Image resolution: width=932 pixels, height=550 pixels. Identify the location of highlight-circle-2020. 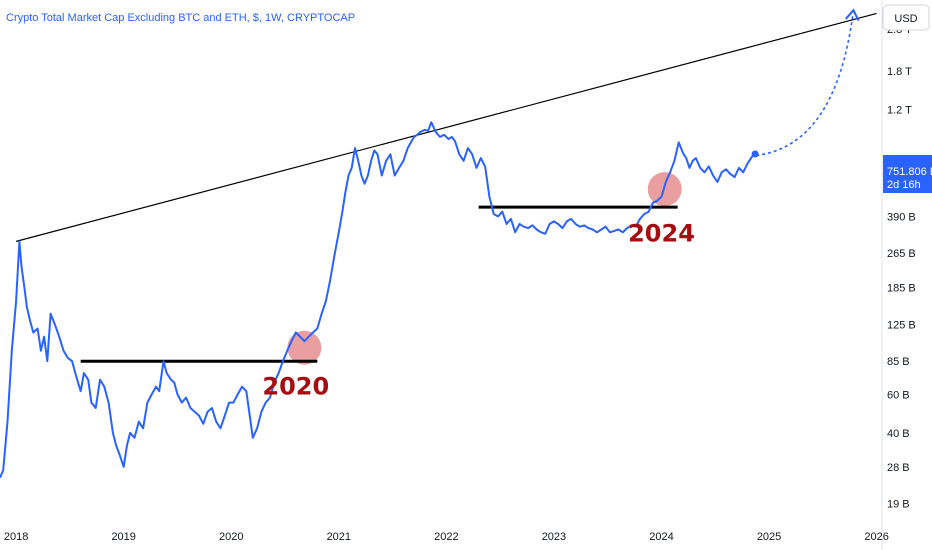
(304, 347).